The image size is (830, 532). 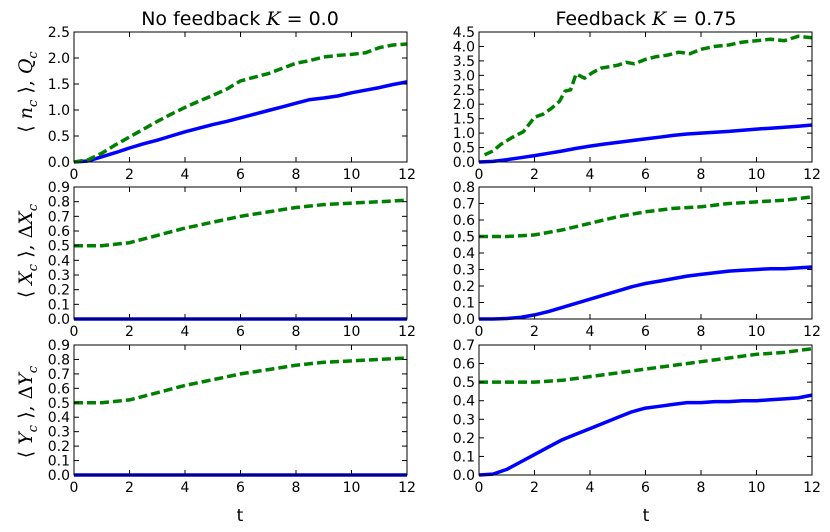 I want to click on panel-top-left: 0 2 4 6 8 10 12 0.0 0.5 1.0 1.5 2.0 2.5, so click(x=232, y=104).